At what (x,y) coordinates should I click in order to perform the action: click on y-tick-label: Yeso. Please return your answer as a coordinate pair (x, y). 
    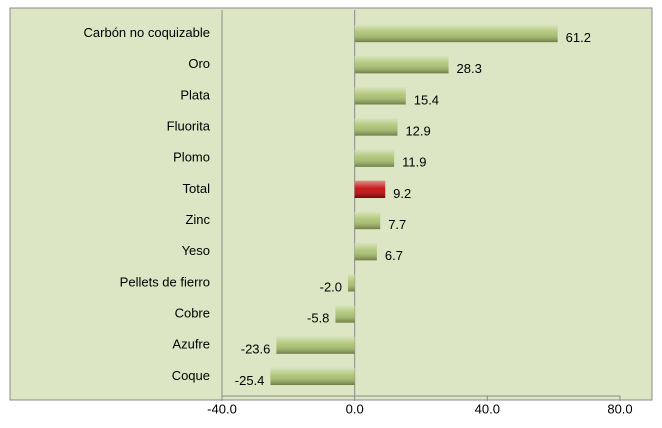
    Looking at the image, I should click on (196, 250).